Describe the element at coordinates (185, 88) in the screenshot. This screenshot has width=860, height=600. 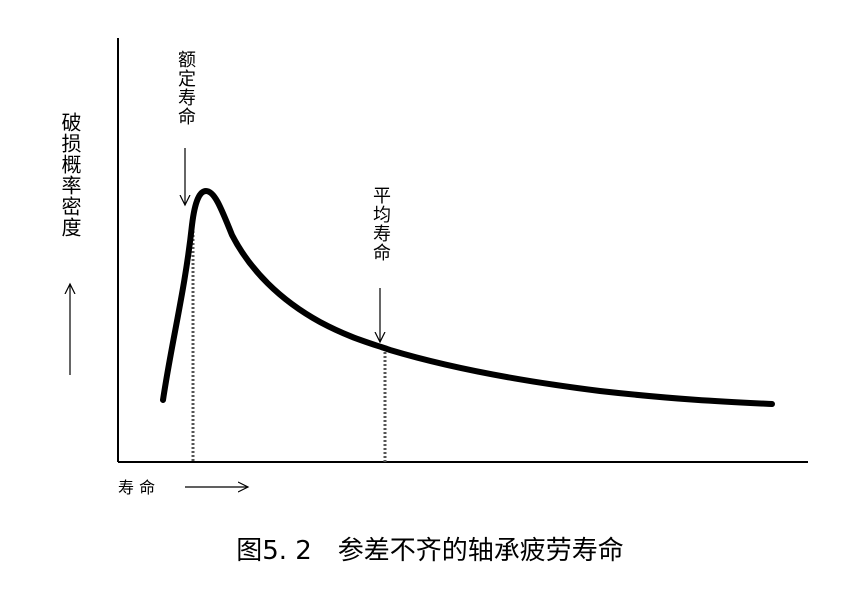
I see `annotation: 额定寿命` at that location.